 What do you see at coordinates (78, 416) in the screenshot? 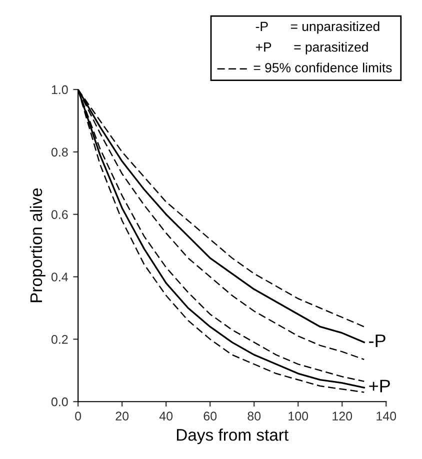
I see `x-tick-label: 0` at bounding box center [78, 416].